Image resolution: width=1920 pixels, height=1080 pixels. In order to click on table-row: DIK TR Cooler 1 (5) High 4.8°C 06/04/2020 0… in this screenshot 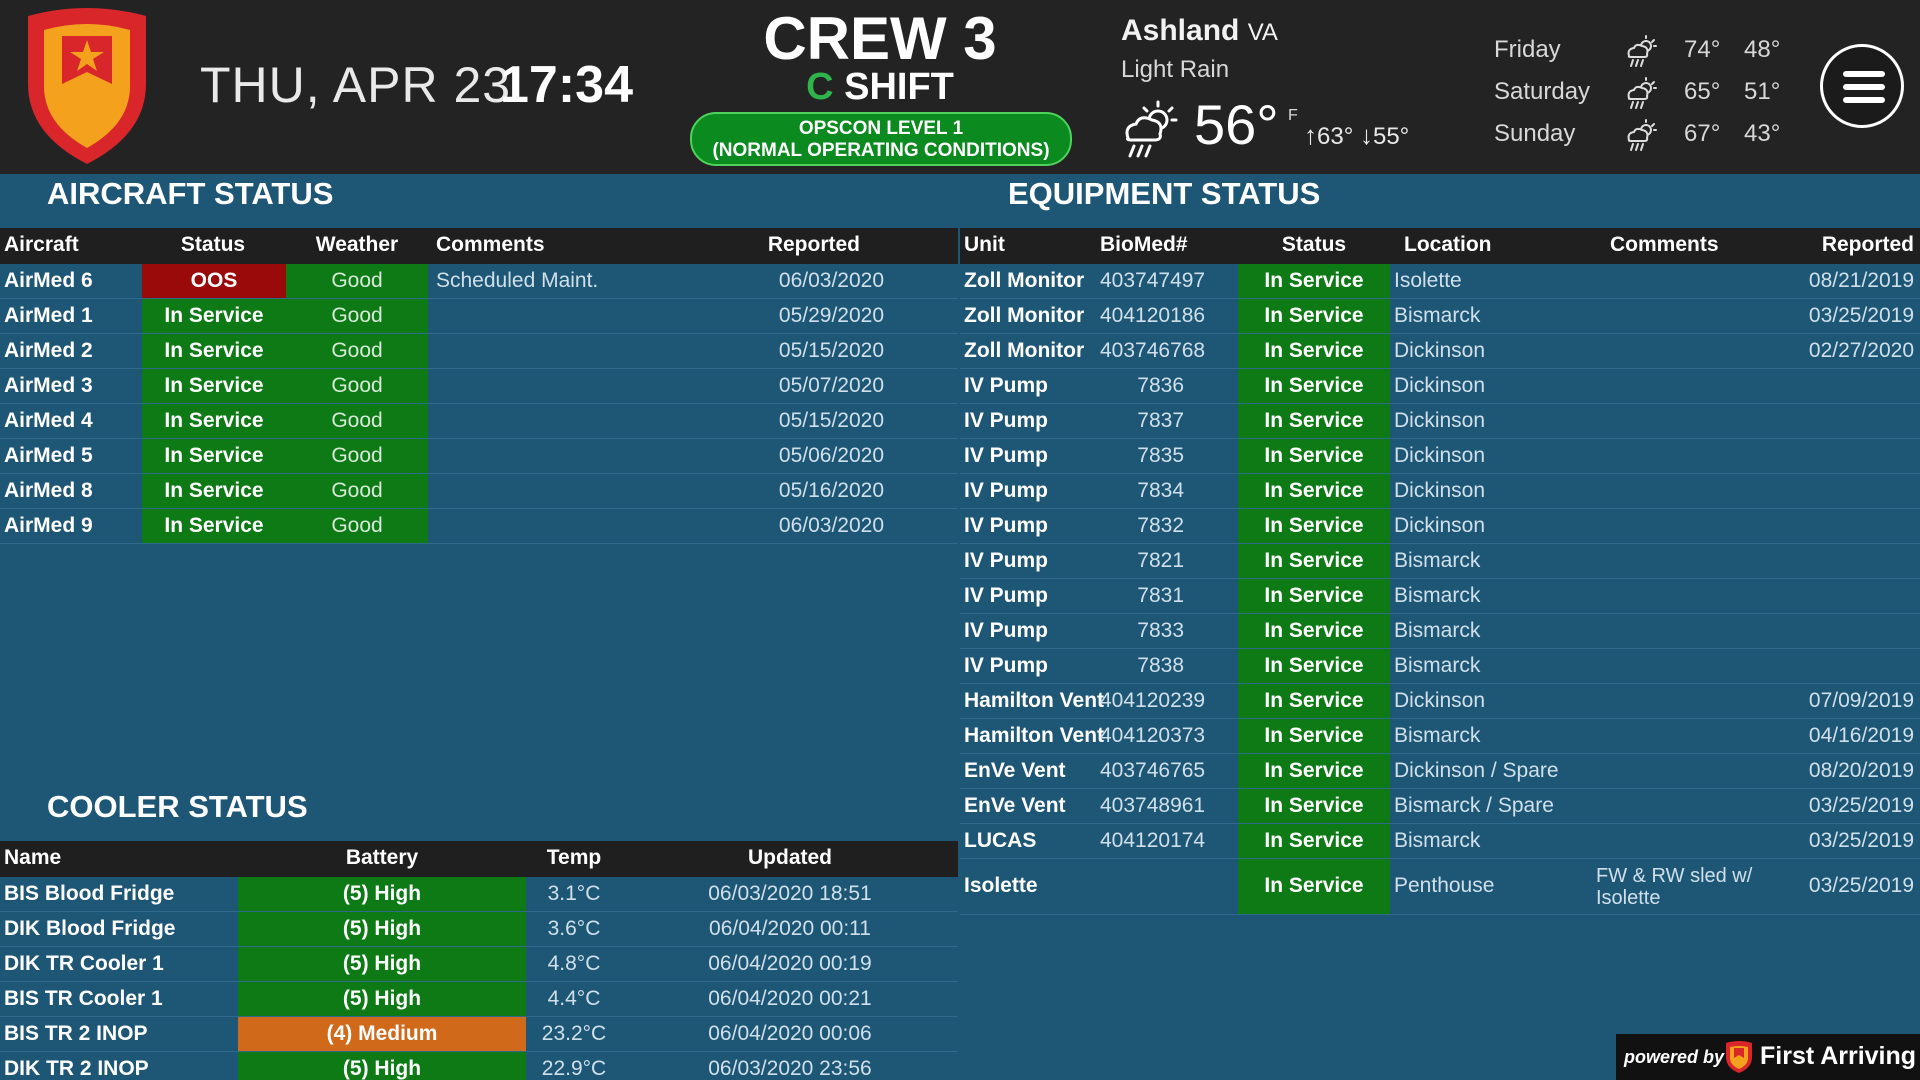, I will do `click(479, 964)`.